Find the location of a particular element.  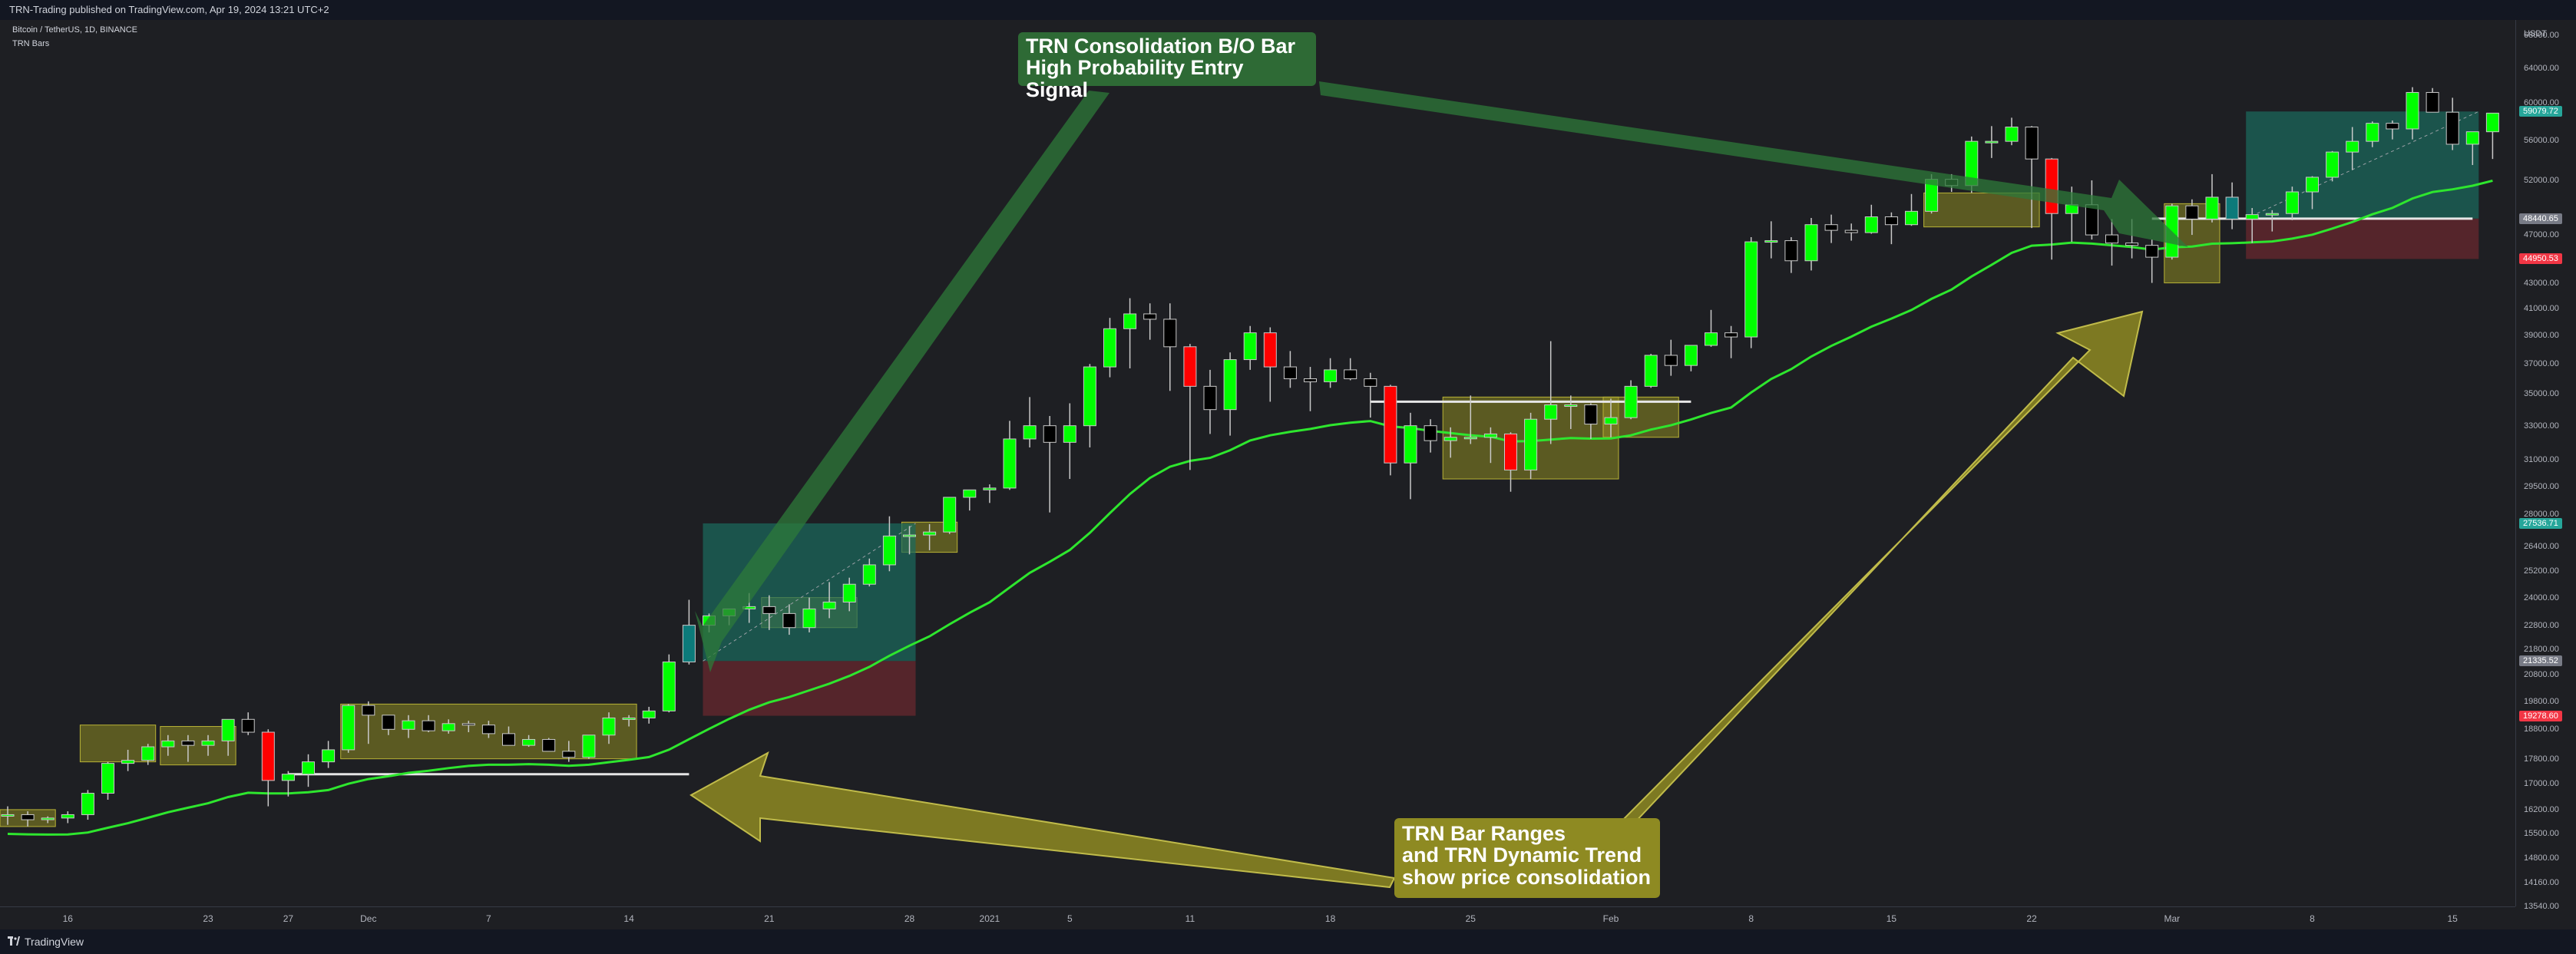

price-tick-label: 68000.00 is located at coordinates (2541, 36).